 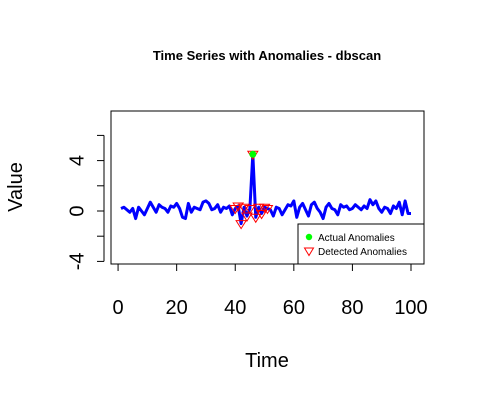 I want to click on series-line, so click(x=265, y=189).